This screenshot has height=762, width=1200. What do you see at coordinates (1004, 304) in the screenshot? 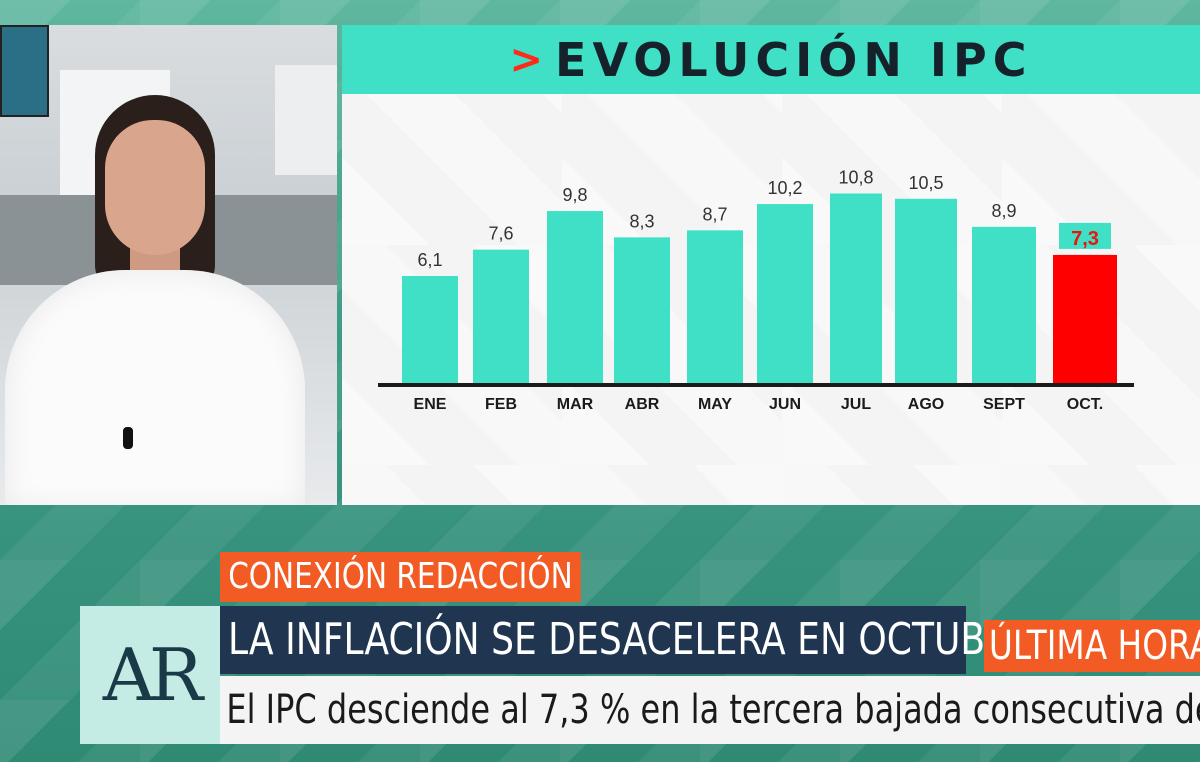
I see `bar-sept` at bounding box center [1004, 304].